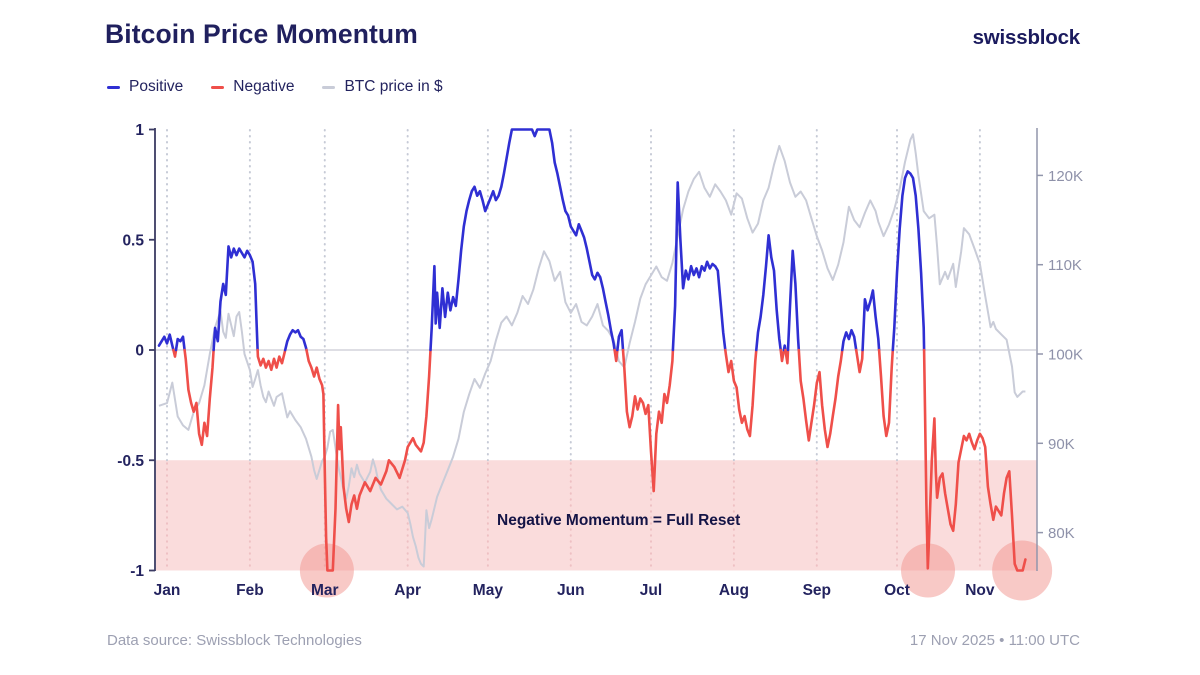 The image size is (1200, 675). What do you see at coordinates (130, 461) in the screenshot?
I see `momentum-tick-label: -0.5` at bounding box center [130, 461].